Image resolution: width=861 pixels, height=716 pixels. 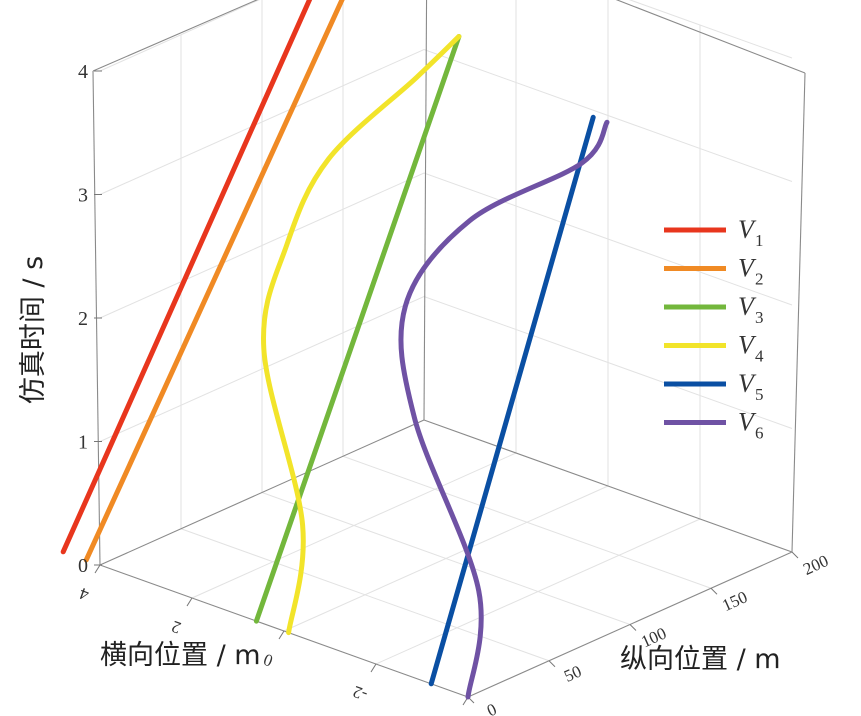 I want to click on right-vertical-edge, so click(x=798, y=312).